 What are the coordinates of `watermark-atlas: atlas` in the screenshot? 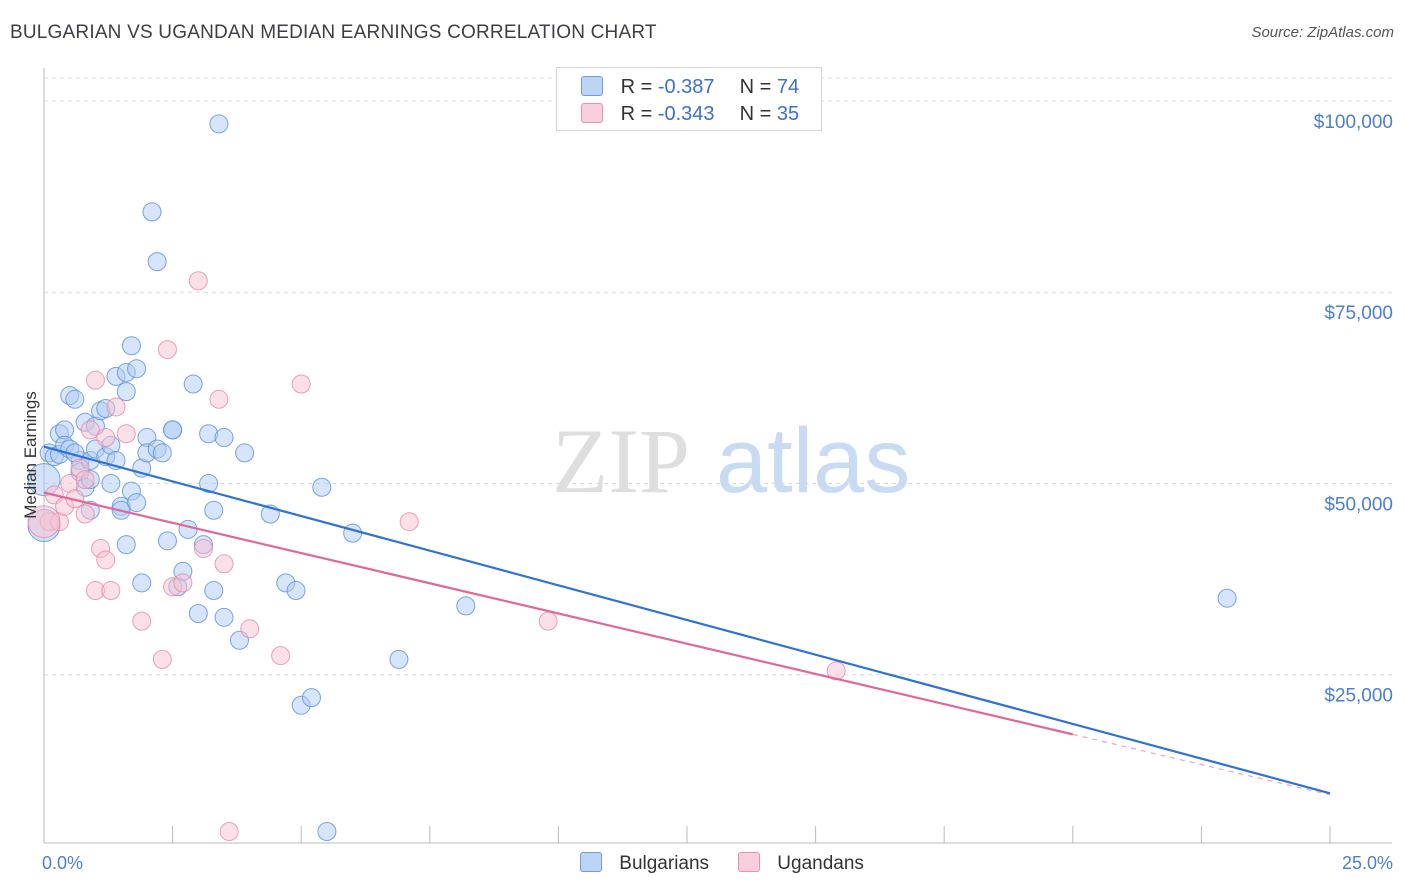 It's located at (813, 461).